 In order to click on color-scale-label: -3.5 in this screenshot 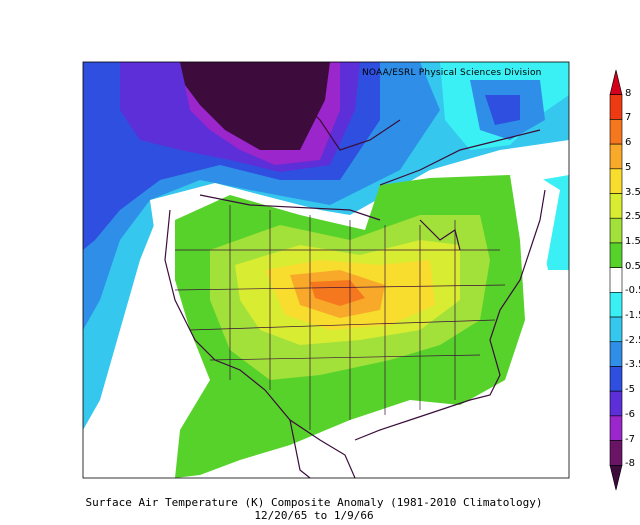, I will do `click(632, 365)`.